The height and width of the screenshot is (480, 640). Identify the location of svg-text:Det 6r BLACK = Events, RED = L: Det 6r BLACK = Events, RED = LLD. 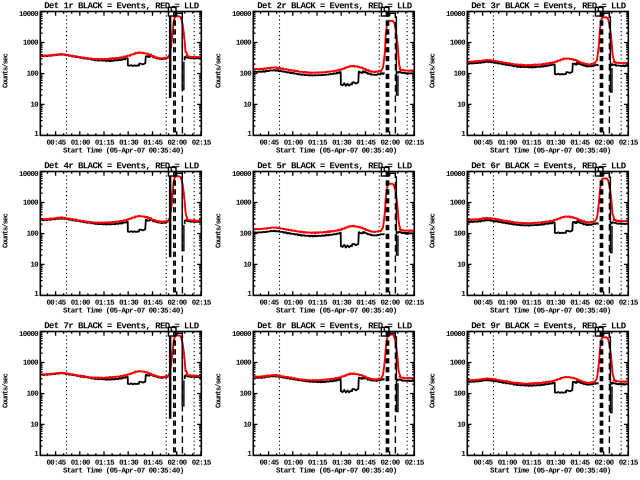
(548, 166).